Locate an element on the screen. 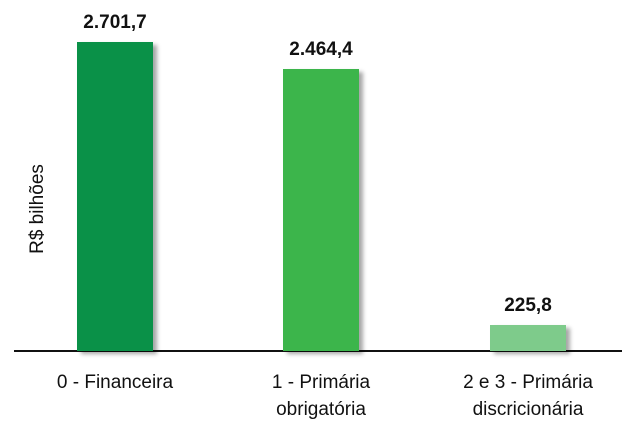 This screenshot has height=427, width=622. x-tick-label: 2 e 3 - Primária discricionária is located at coordinates (528, 396).